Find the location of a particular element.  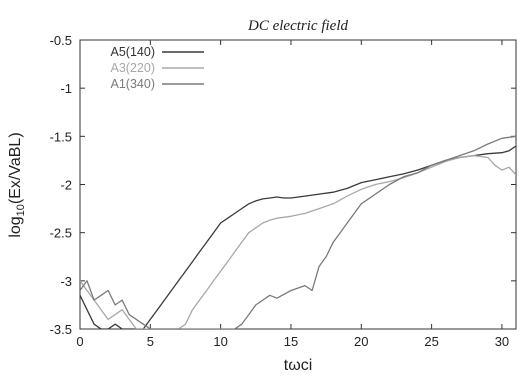

y-tick-label: -2 is located at coordinates (66, 185).